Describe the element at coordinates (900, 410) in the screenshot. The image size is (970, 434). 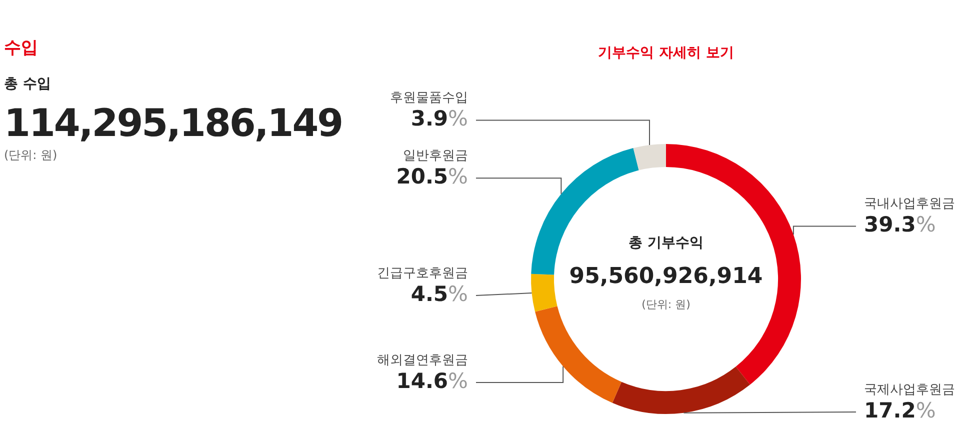
I see `data-label: 17.2%` at that location.